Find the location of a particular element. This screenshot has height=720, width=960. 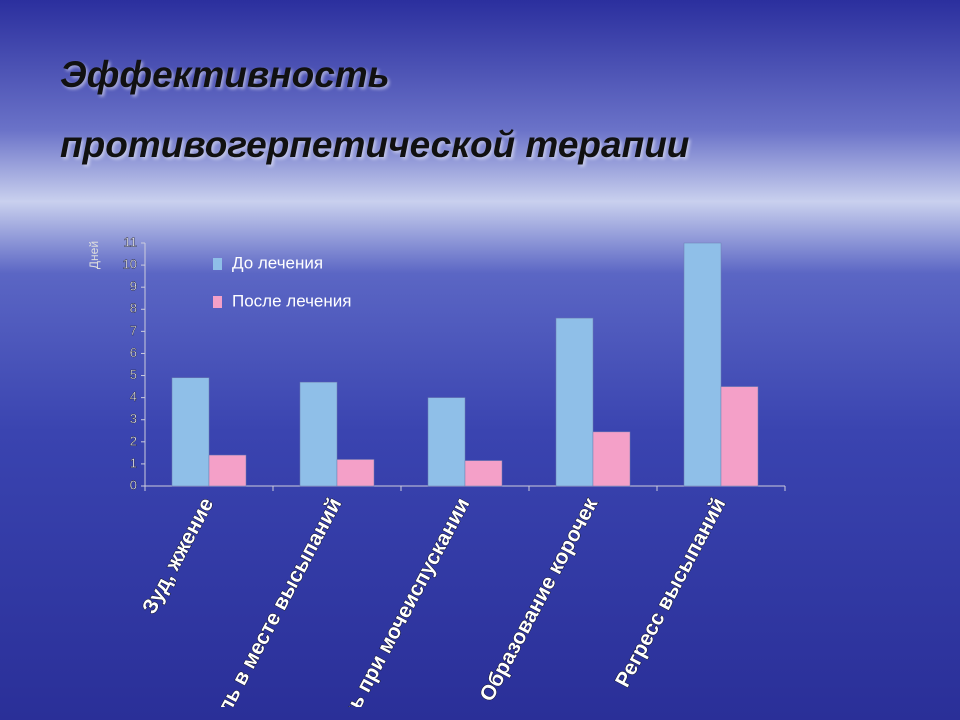

x-tick-label: Боль при мочеиспускании is located at coordinates (399, 607).